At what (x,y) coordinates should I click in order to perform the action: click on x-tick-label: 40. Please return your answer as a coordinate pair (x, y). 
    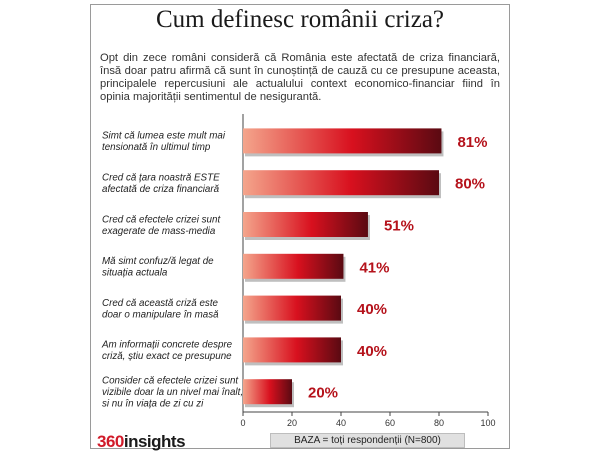
    Looking at the image, I should click on (341, 423).